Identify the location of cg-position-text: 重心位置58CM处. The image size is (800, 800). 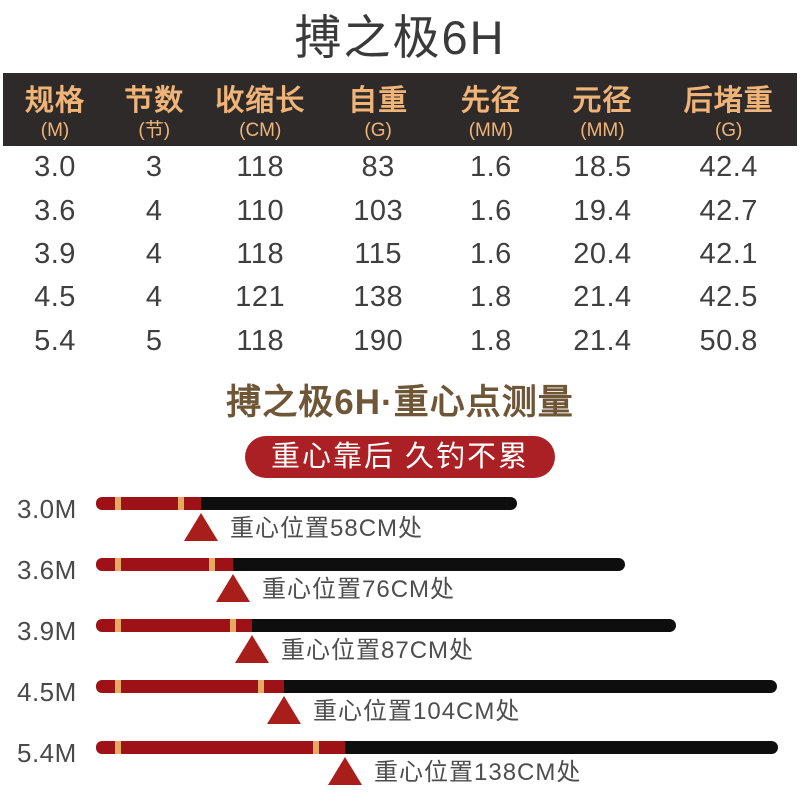
(327, 528).